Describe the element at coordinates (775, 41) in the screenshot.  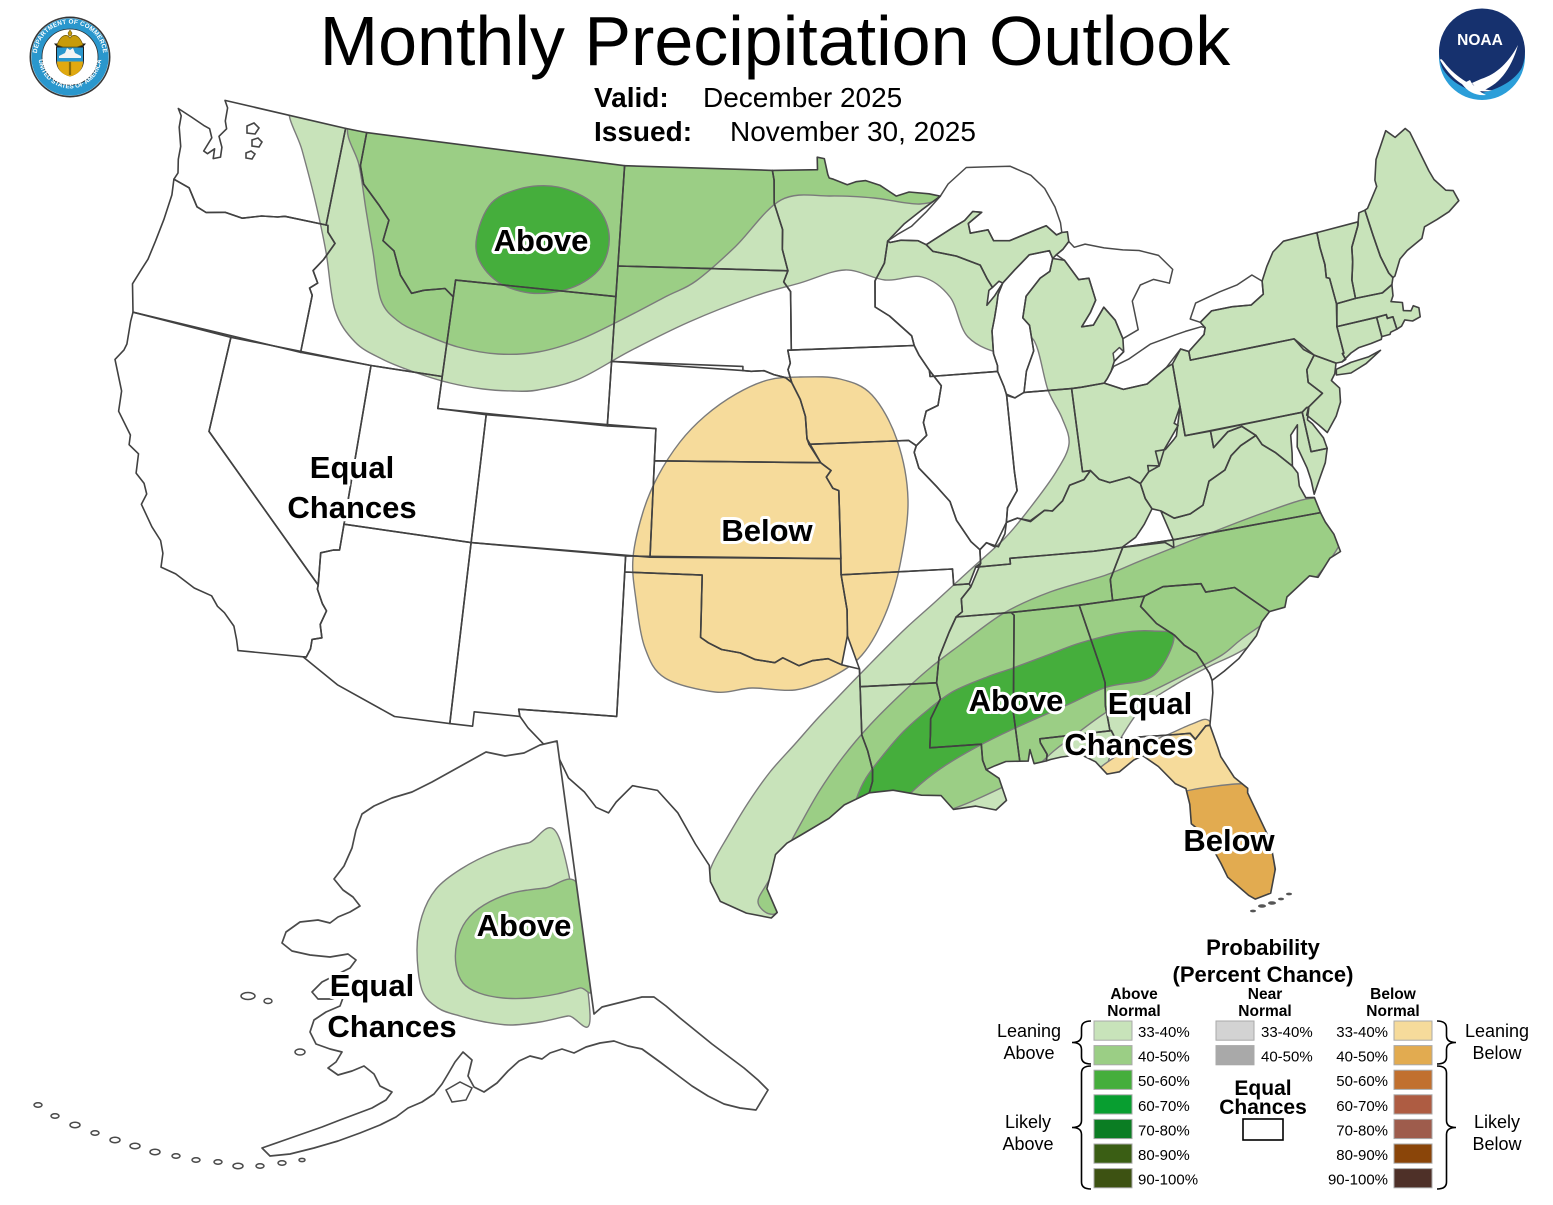
I see `svg-text: Monthly Precipitation Outlook` at that location.